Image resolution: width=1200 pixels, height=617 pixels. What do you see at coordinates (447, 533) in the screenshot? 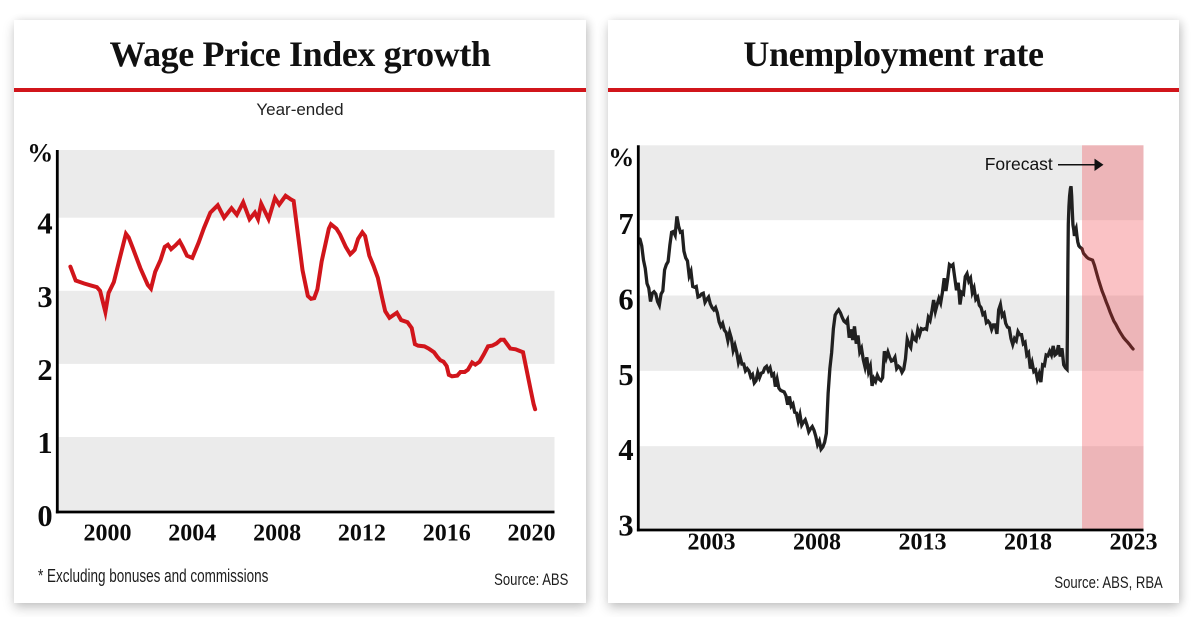
I see `wpi-x-tick-label: 2016` at bounding box center [447, 533].